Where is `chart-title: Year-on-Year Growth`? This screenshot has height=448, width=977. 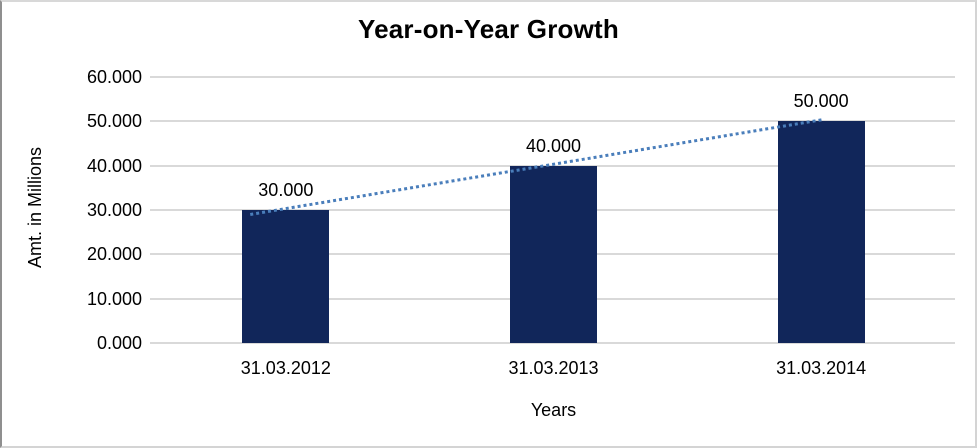 chart-title: Year-on-Year Growth is located at coordinates (488, 29).